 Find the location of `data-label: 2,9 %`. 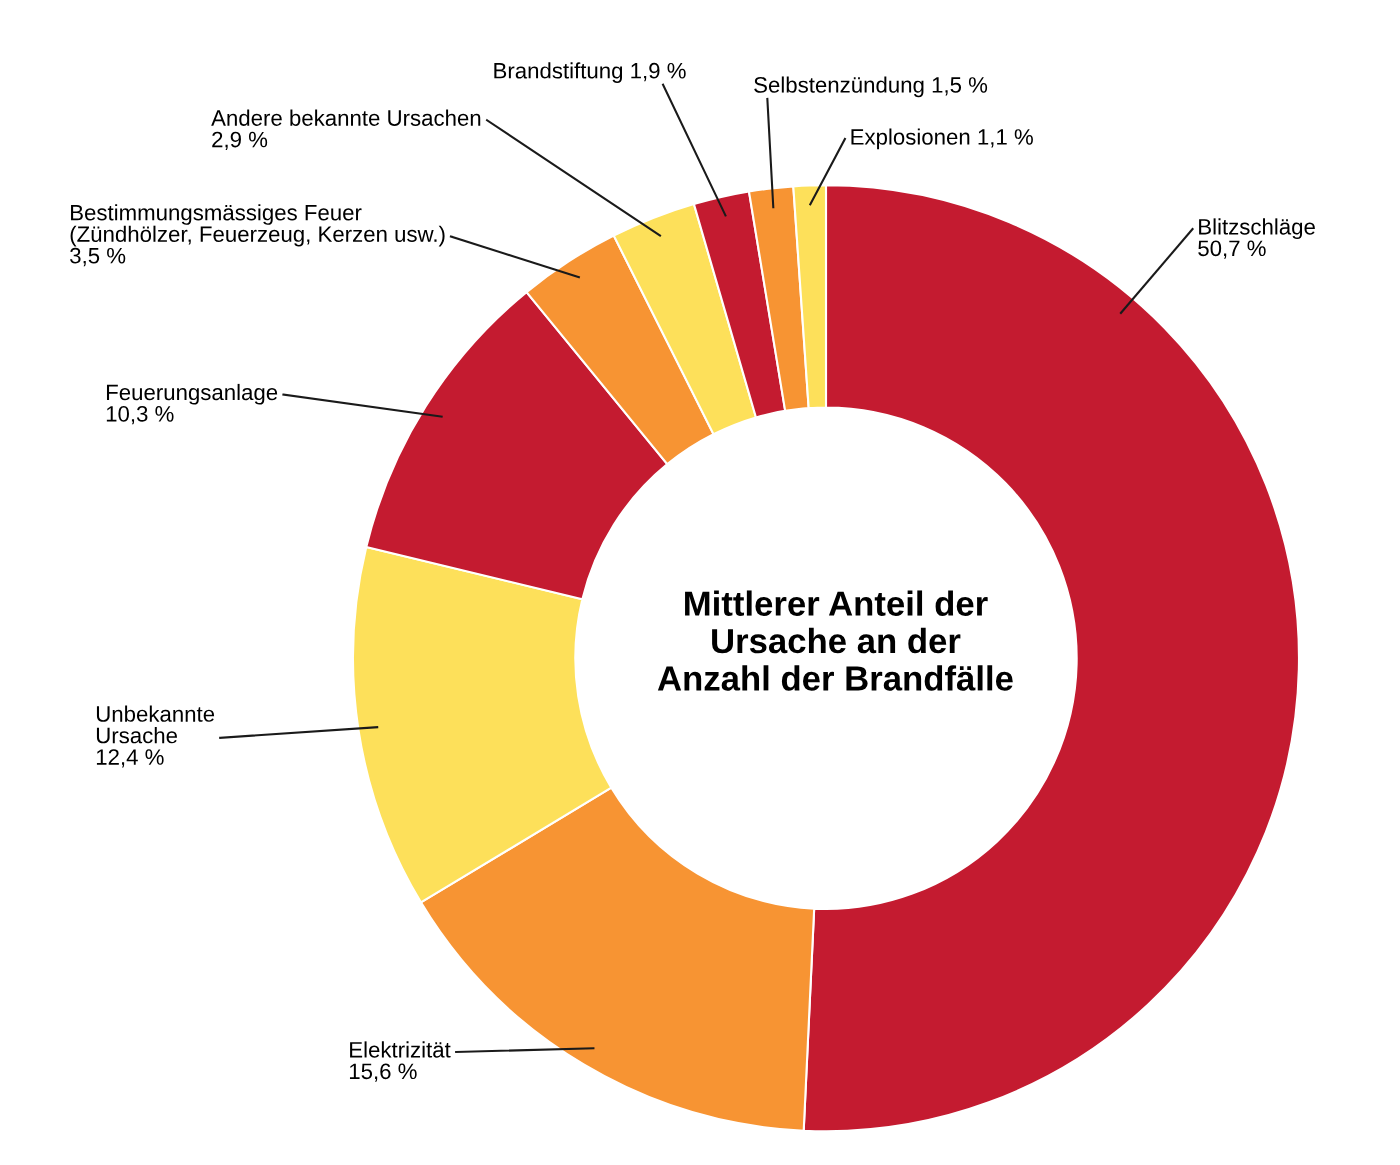

data-label: 2,9 % is located at coordinates (240, 141).